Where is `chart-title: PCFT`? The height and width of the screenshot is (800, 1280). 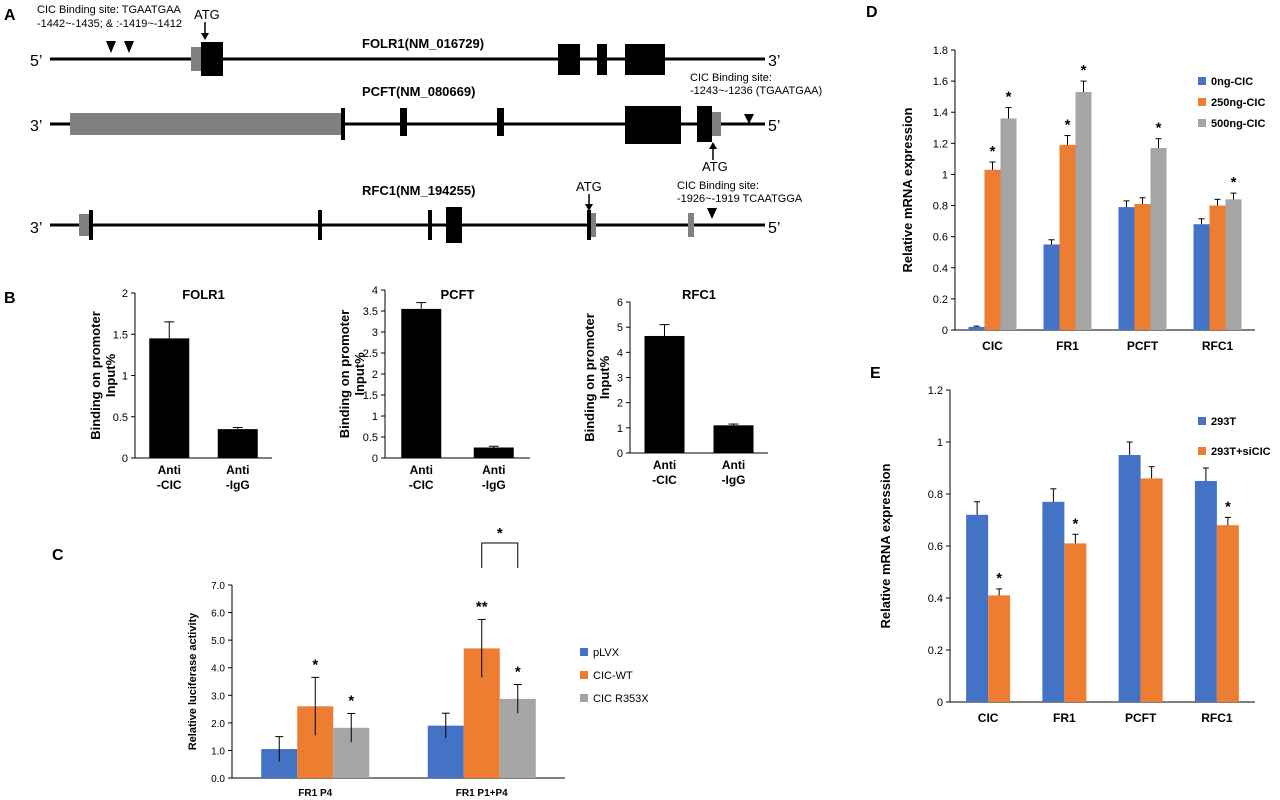
chart-title: PCFT is located at coordinates (458, 294).